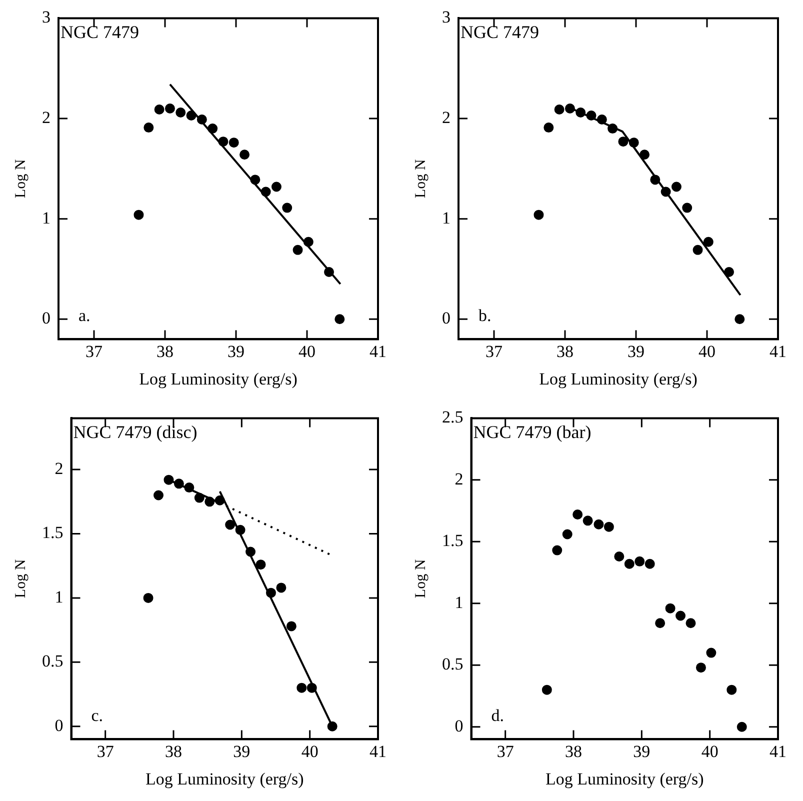  Describe the element at coordinates (135, 432) in the screenshot. I see `chart-title: NGC 7479 (disc)` at that location.